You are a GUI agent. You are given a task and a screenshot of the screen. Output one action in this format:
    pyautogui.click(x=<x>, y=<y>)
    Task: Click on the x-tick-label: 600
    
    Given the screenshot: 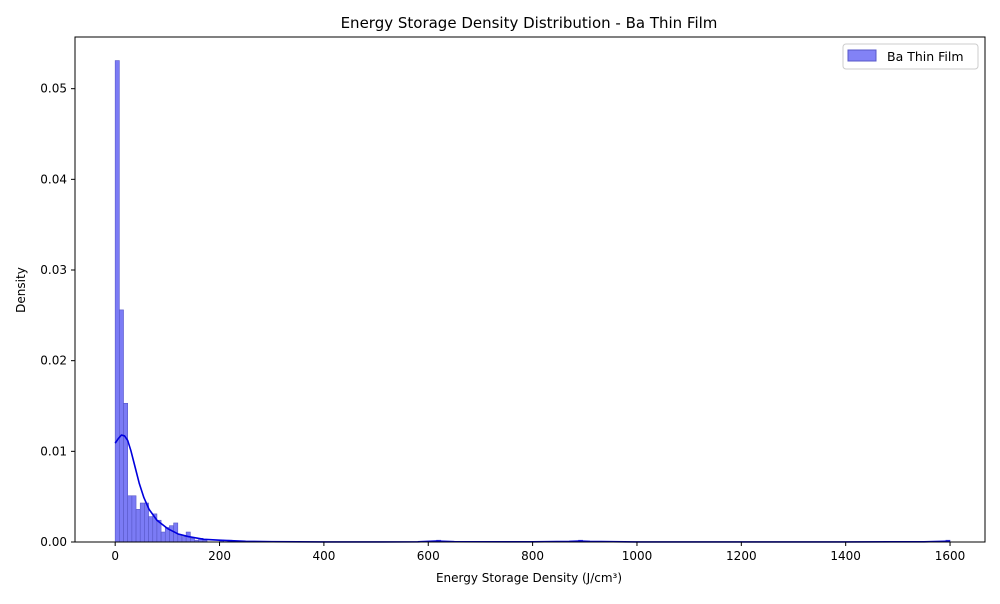 What is the action you would take?
    pyautogui.click(x=428, y=556)
    